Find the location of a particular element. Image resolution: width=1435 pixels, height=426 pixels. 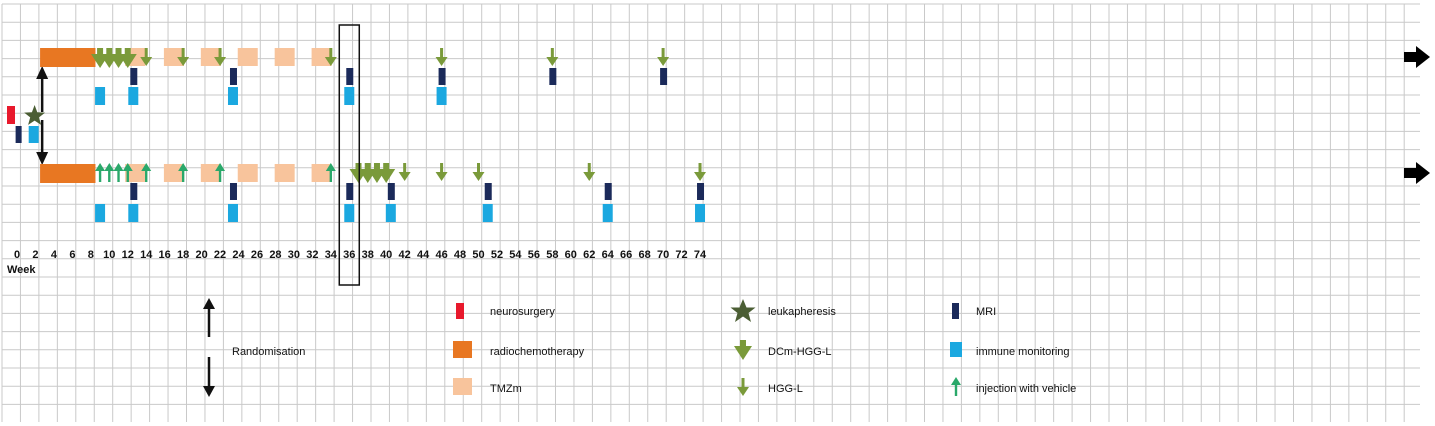

legend-tmz-label: TMZm is located at coordinates (506, 389).